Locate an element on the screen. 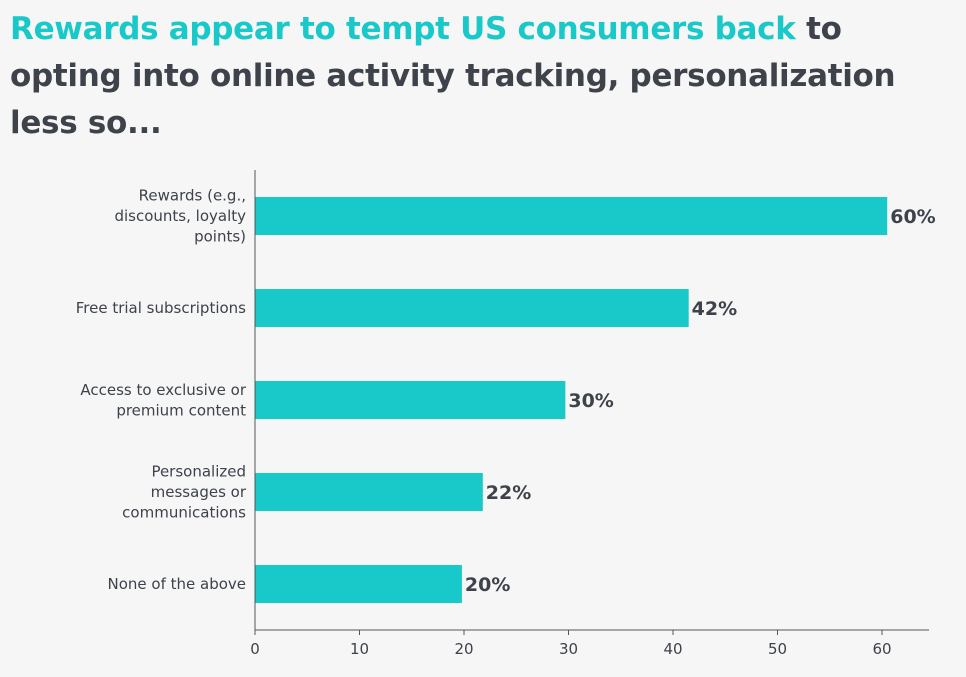 The image size is (966, 677). category-label-line: messages or is located at coordinates (199, 492).